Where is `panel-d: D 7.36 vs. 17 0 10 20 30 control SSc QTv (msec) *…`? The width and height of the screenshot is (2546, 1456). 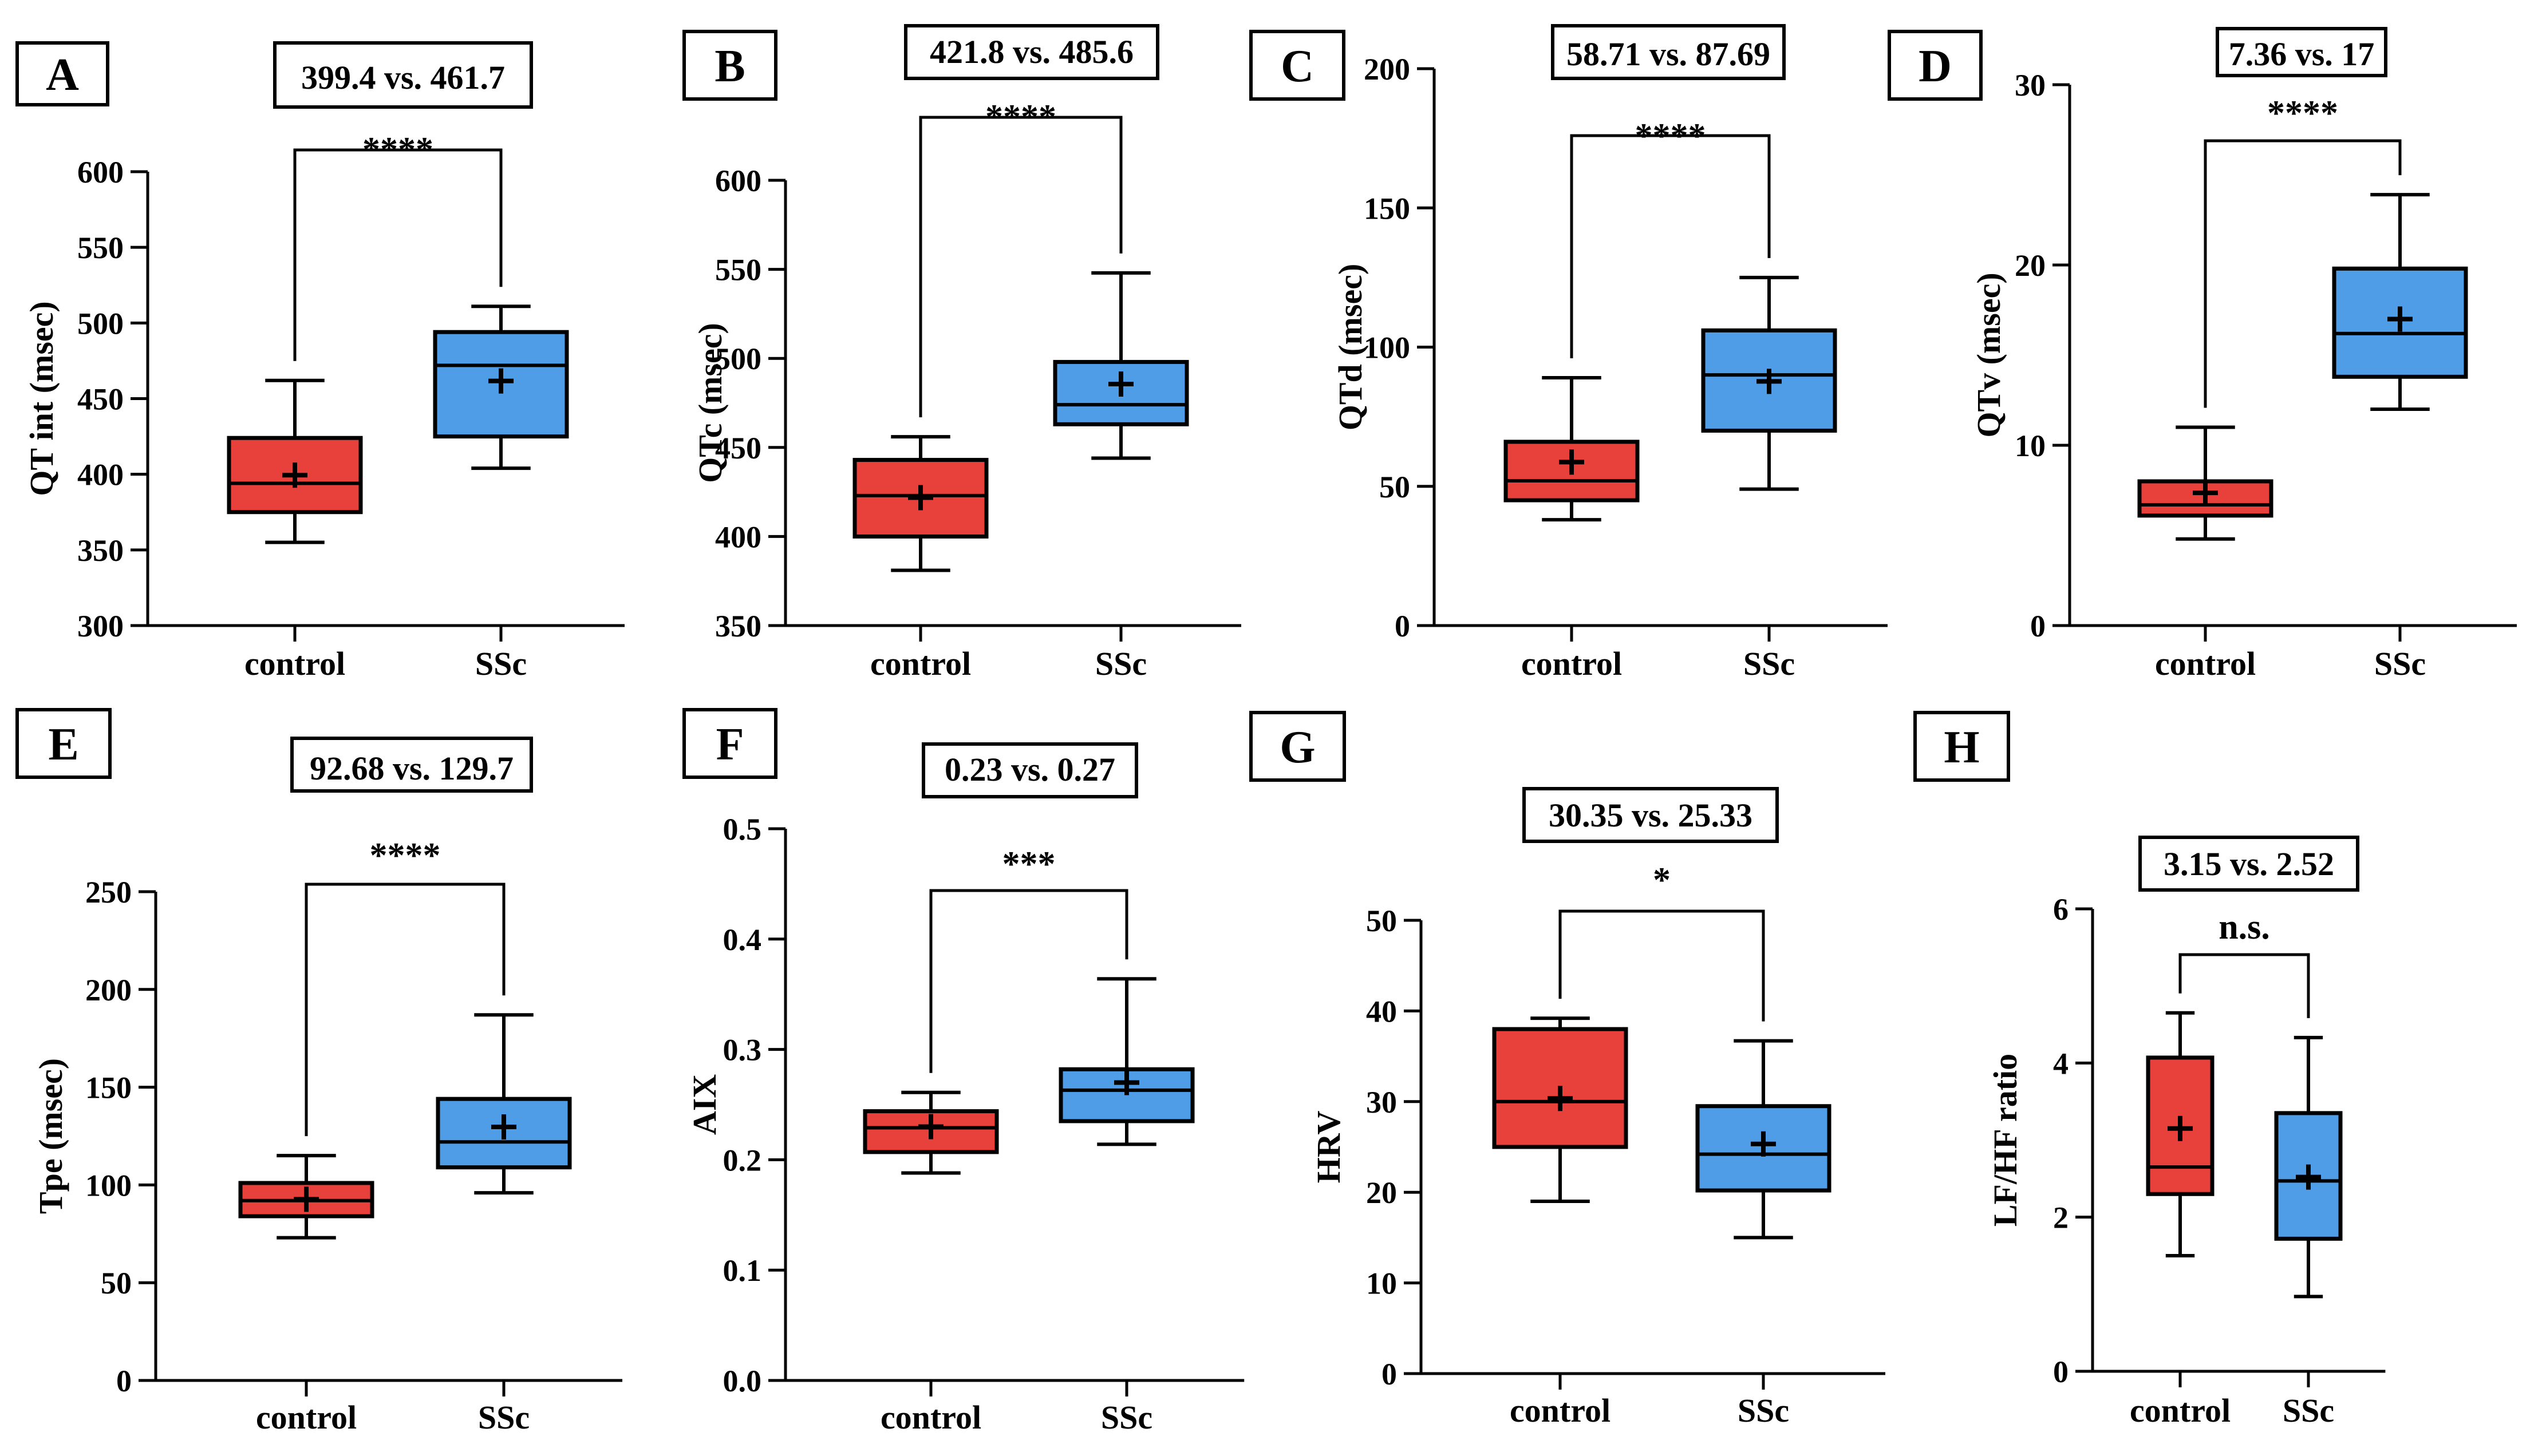 panel-d: D 7.36 vs. 17 0 10 20 30 control SSc QTv (msec) *… is located at coordinates (2202, 354).